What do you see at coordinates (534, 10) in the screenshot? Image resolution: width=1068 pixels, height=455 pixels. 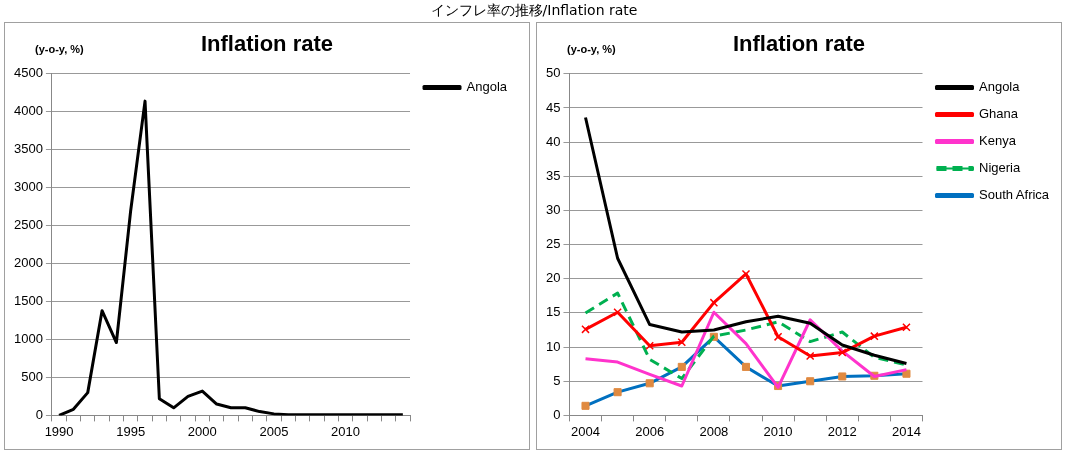 I see `text: インフレ率の推移/Inflation rate` at bounding box center [534, 10].